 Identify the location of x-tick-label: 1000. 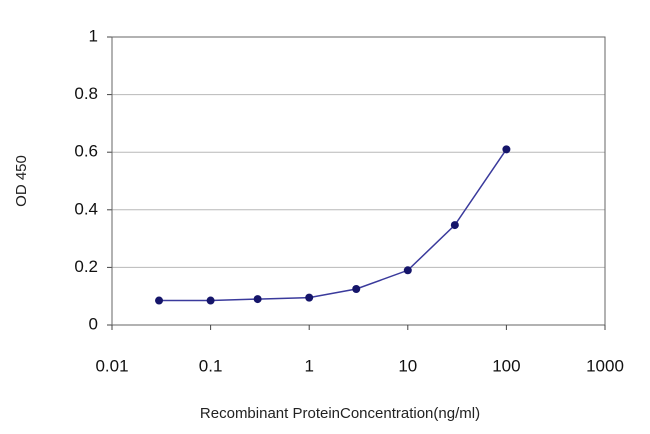
(605, 365).